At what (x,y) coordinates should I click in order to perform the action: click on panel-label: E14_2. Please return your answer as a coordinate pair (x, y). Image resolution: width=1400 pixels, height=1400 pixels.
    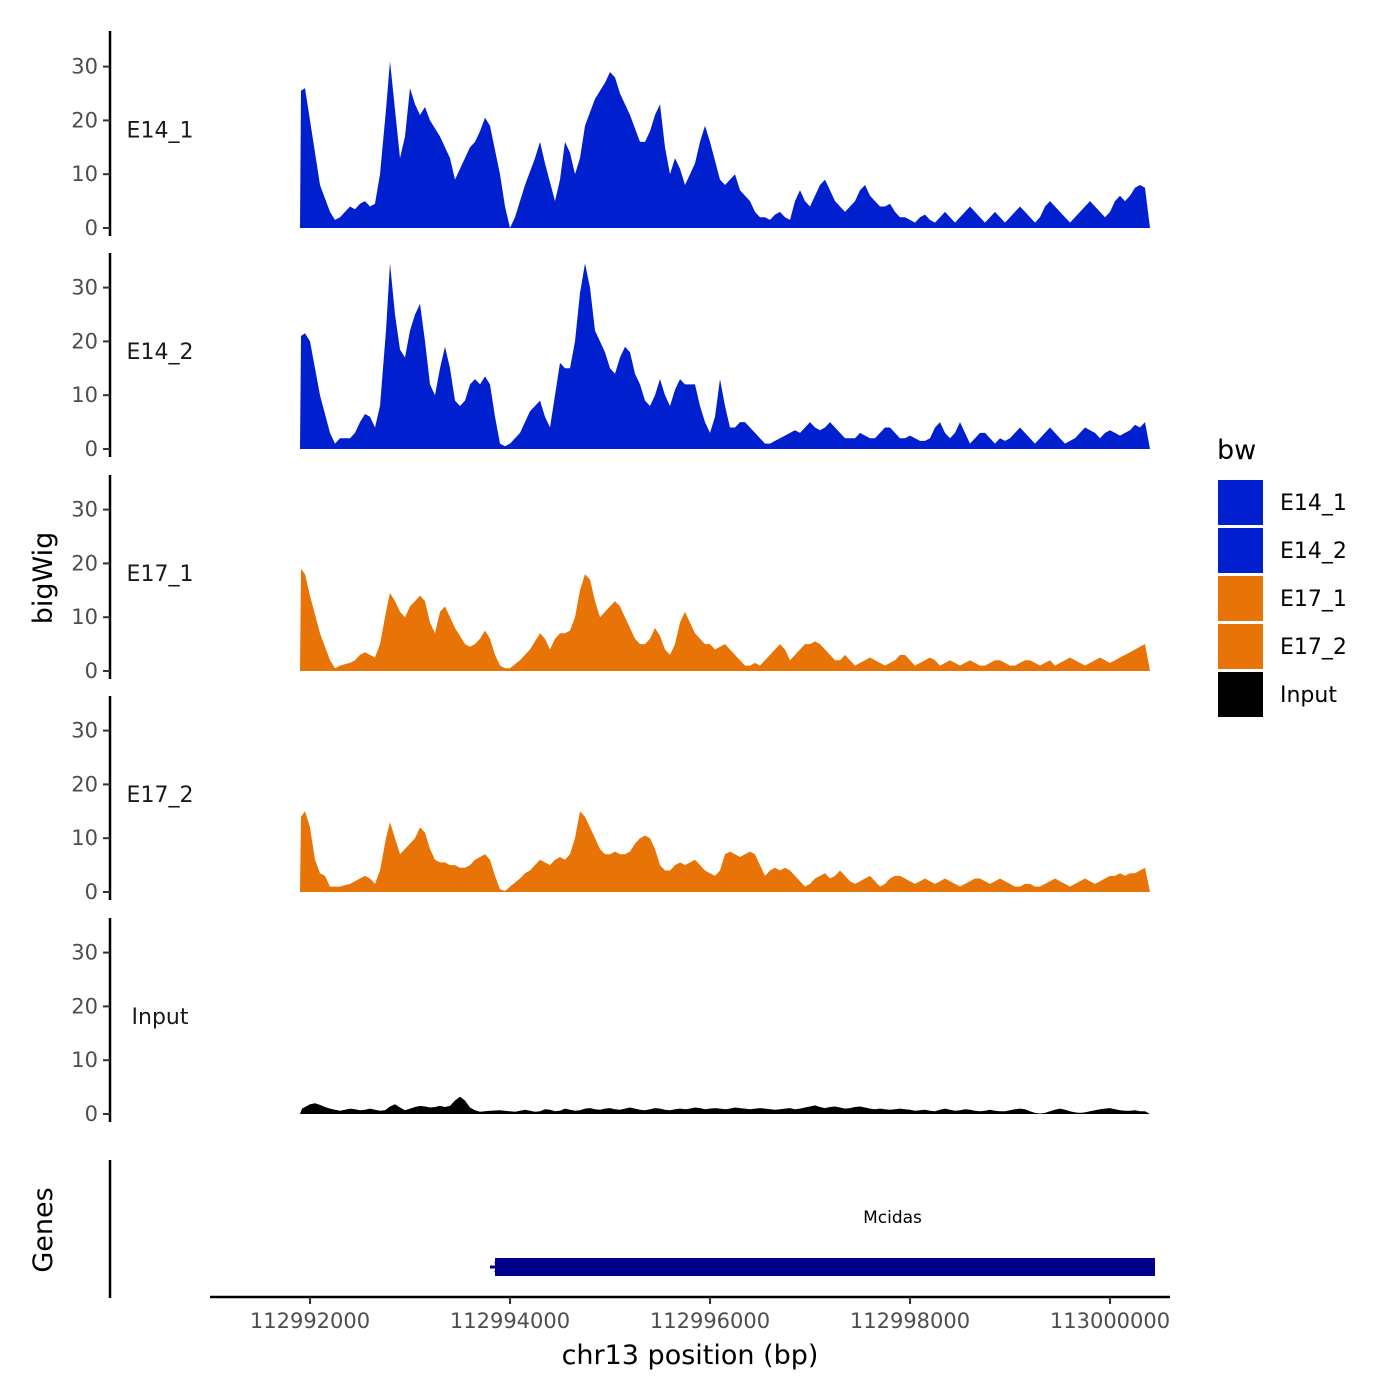
    Looking at the image, I should click on (160, 352).